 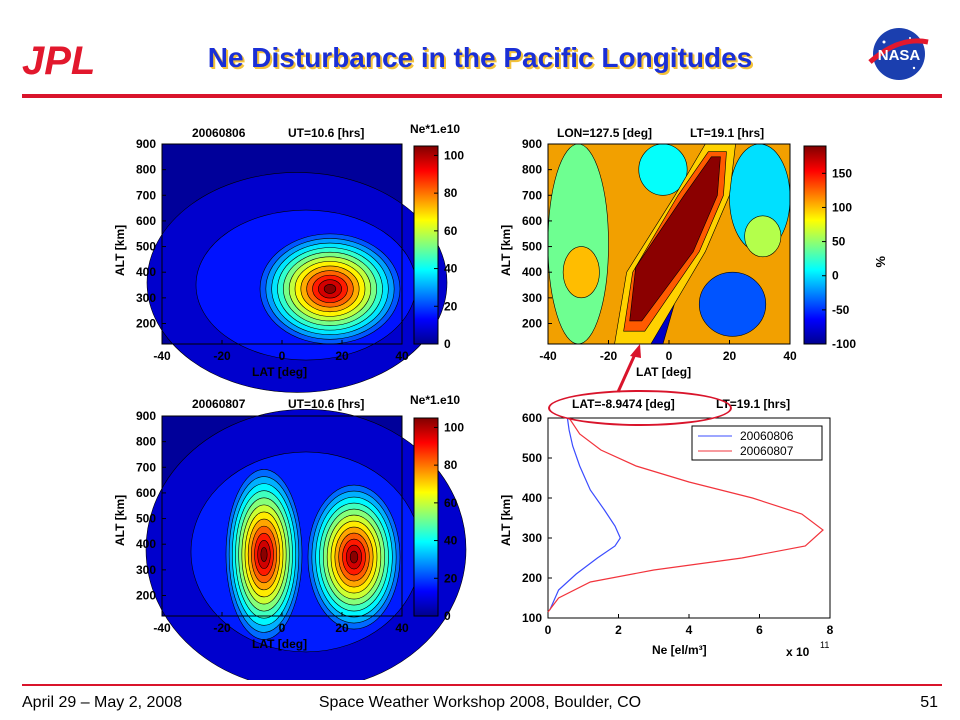 I want to click on colorbar-tick-label: 150, so click(x=842, y=173).